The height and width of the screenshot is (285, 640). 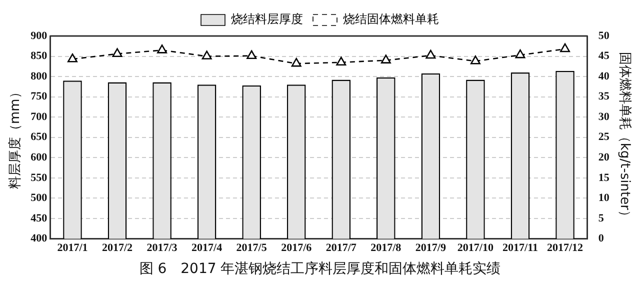 I want to click on y2-tick-label: 40, so click(x=604, y=76).